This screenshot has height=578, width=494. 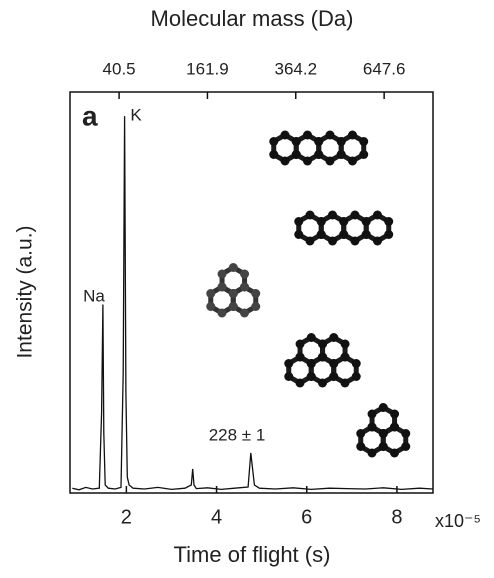 What do you see at coordinates (216, 517) in the screenshot?
I see `x-tick-label: 4` at bounding box center [216, 517].